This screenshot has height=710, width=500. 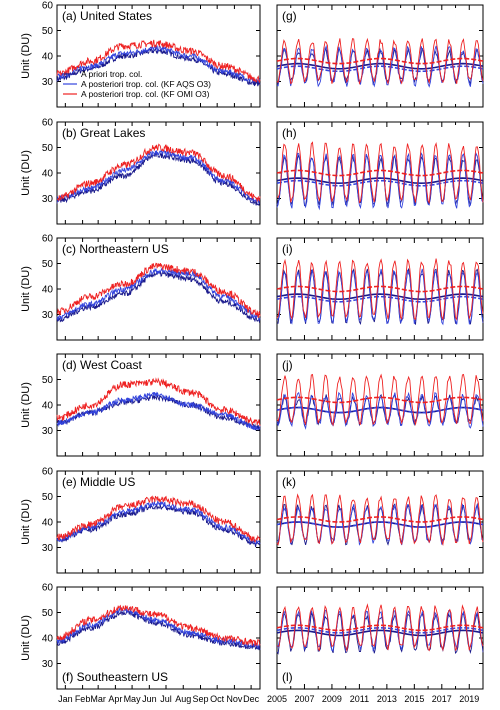 I want to click on x-tick-label: 2017, so click(x=442, y=699).